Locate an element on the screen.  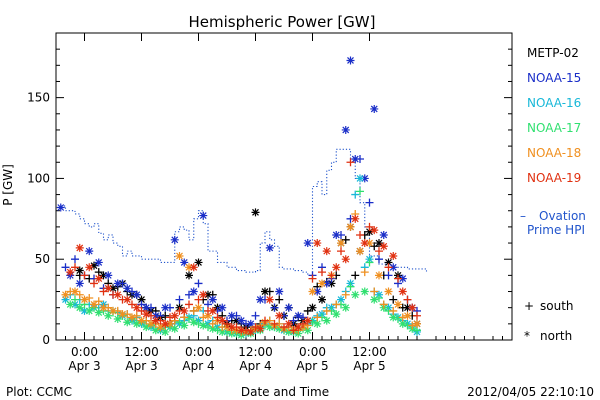
footer-plot-credit: Plot: CCMC is located at coordinates (39, 392).